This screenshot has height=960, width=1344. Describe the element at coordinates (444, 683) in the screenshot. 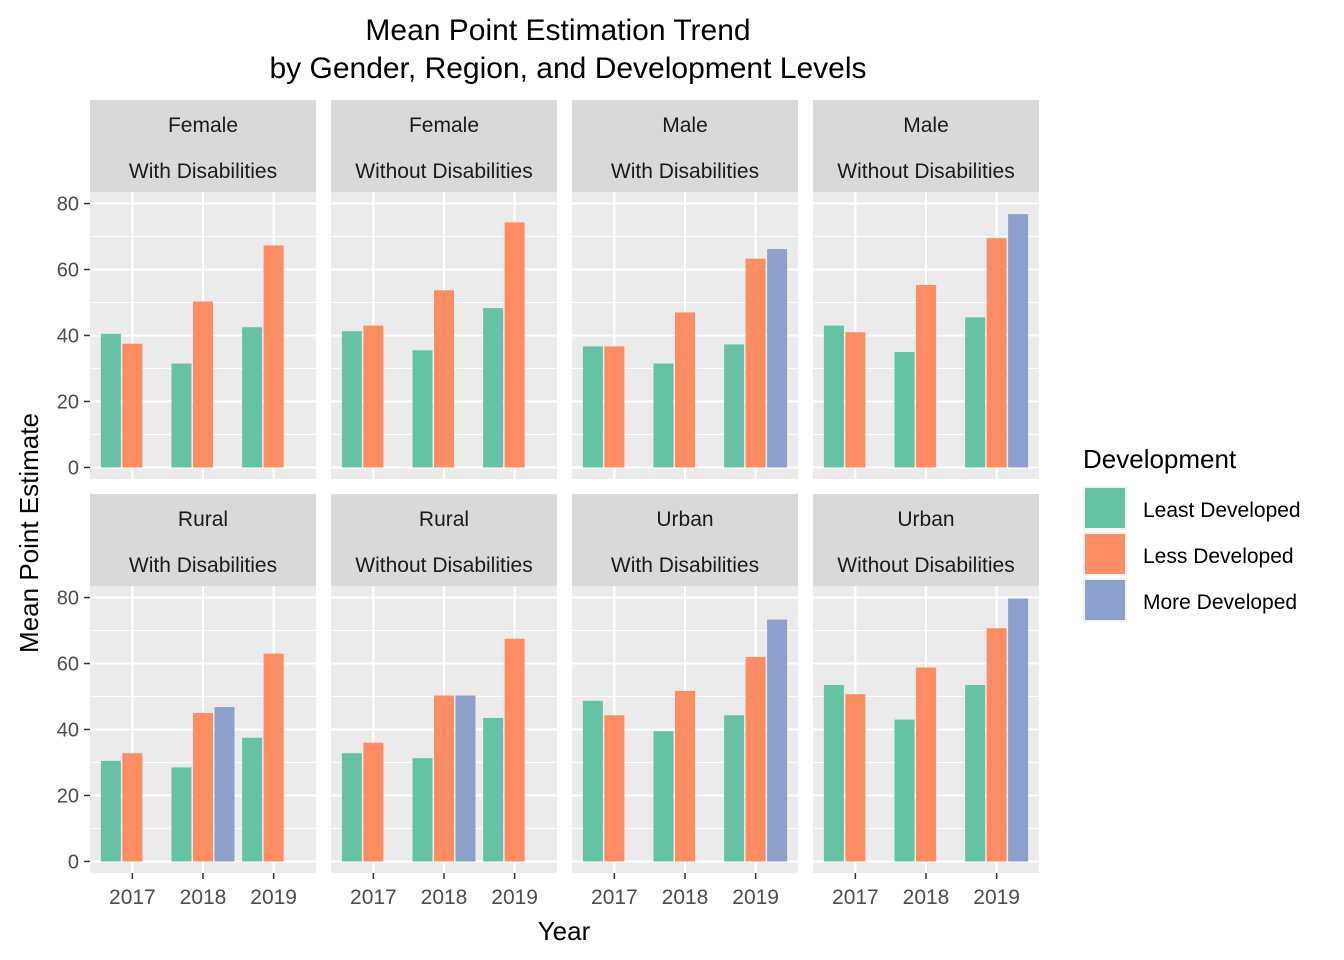

I see `facet-panel: Rural Without Disabilities` at that location.